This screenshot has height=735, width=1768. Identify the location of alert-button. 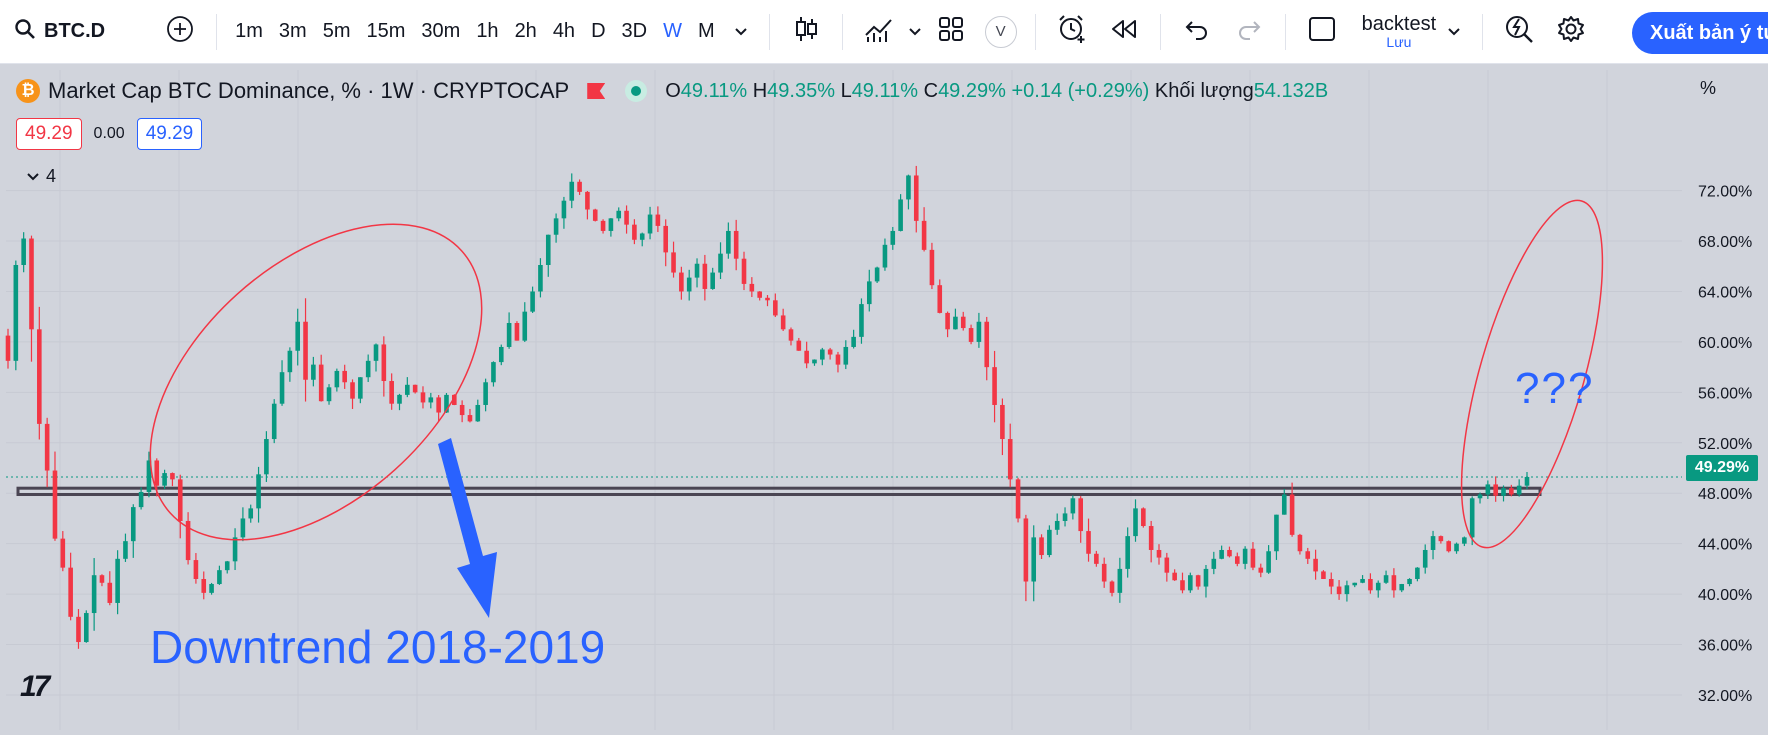
(1072, 32).